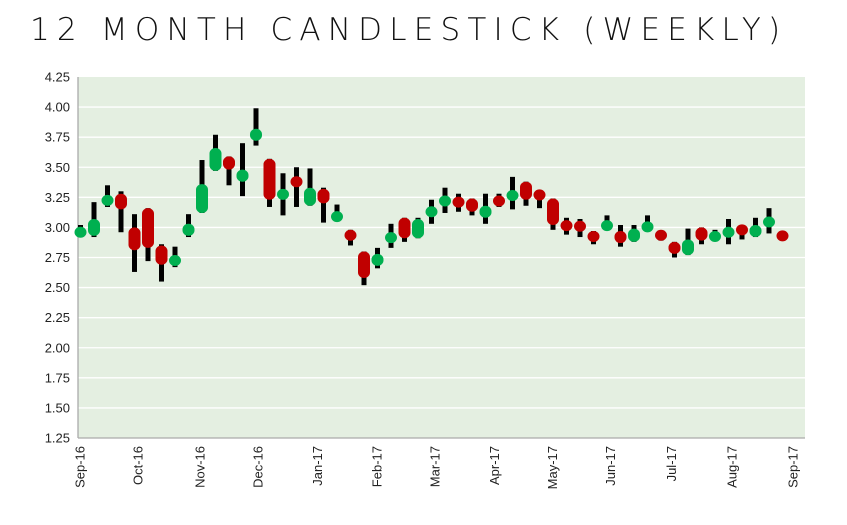  Describe the element at coordinates (57, 197) in the screenshot. I see `y-tick-label: 3.25` at that location.